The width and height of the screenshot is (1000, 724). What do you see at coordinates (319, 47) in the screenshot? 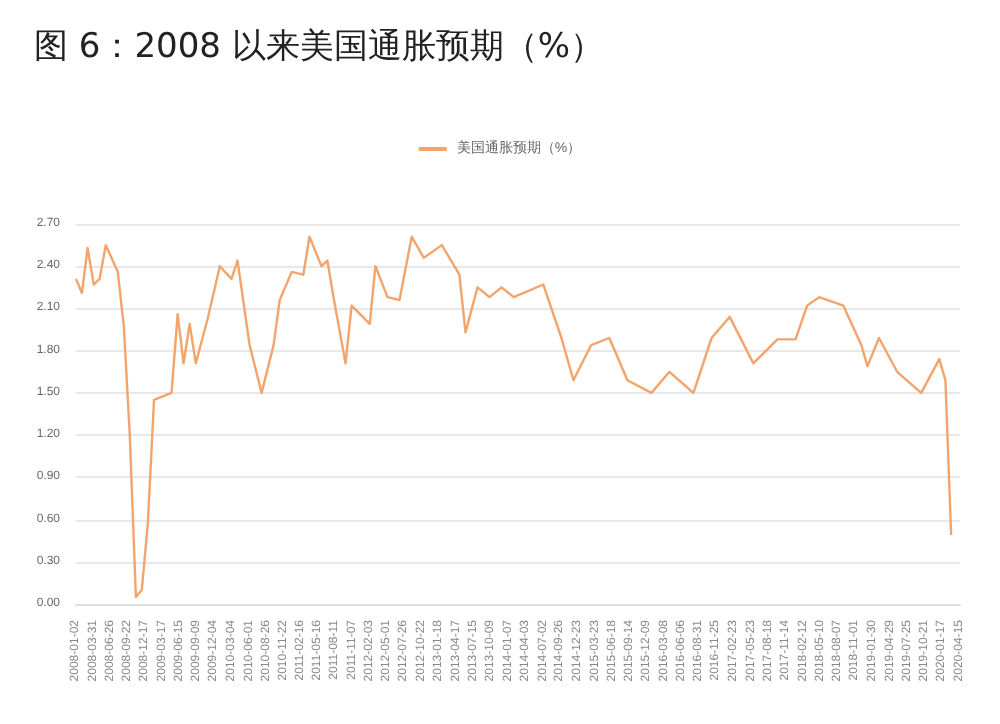
I see `chart-title: 图 6：2008 以来美国通胀预期（%）` at bounding box center [319, 47].